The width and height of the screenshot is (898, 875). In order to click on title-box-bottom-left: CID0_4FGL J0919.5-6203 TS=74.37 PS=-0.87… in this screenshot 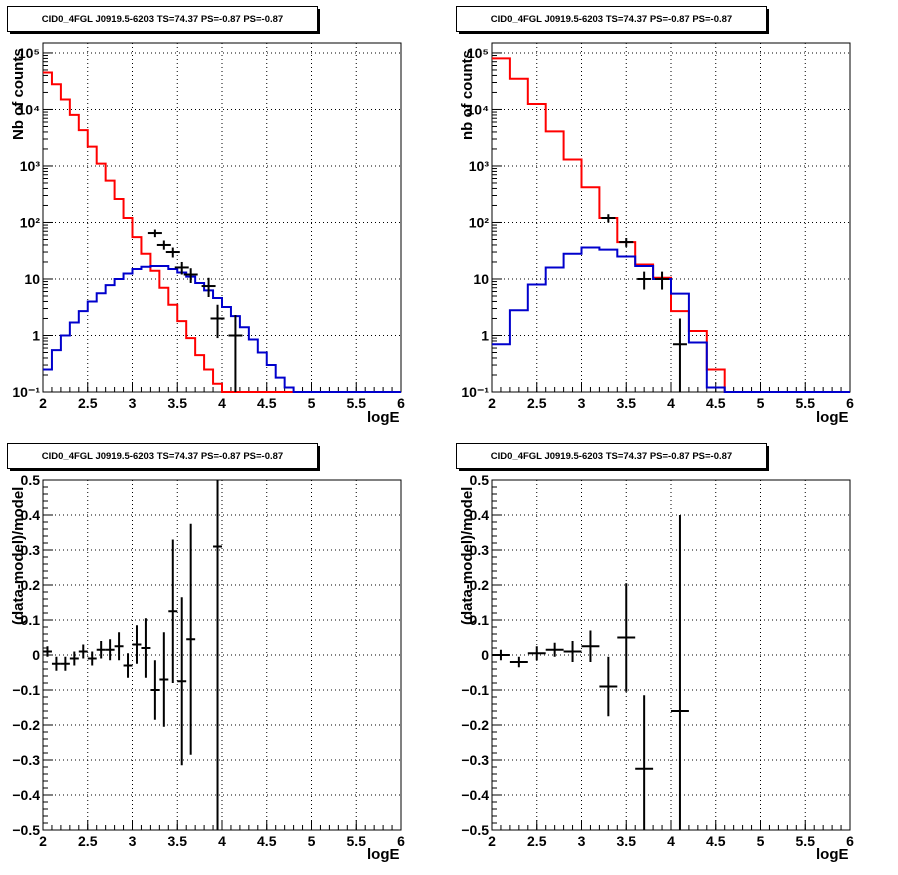, I will do `click(163, 457)`.